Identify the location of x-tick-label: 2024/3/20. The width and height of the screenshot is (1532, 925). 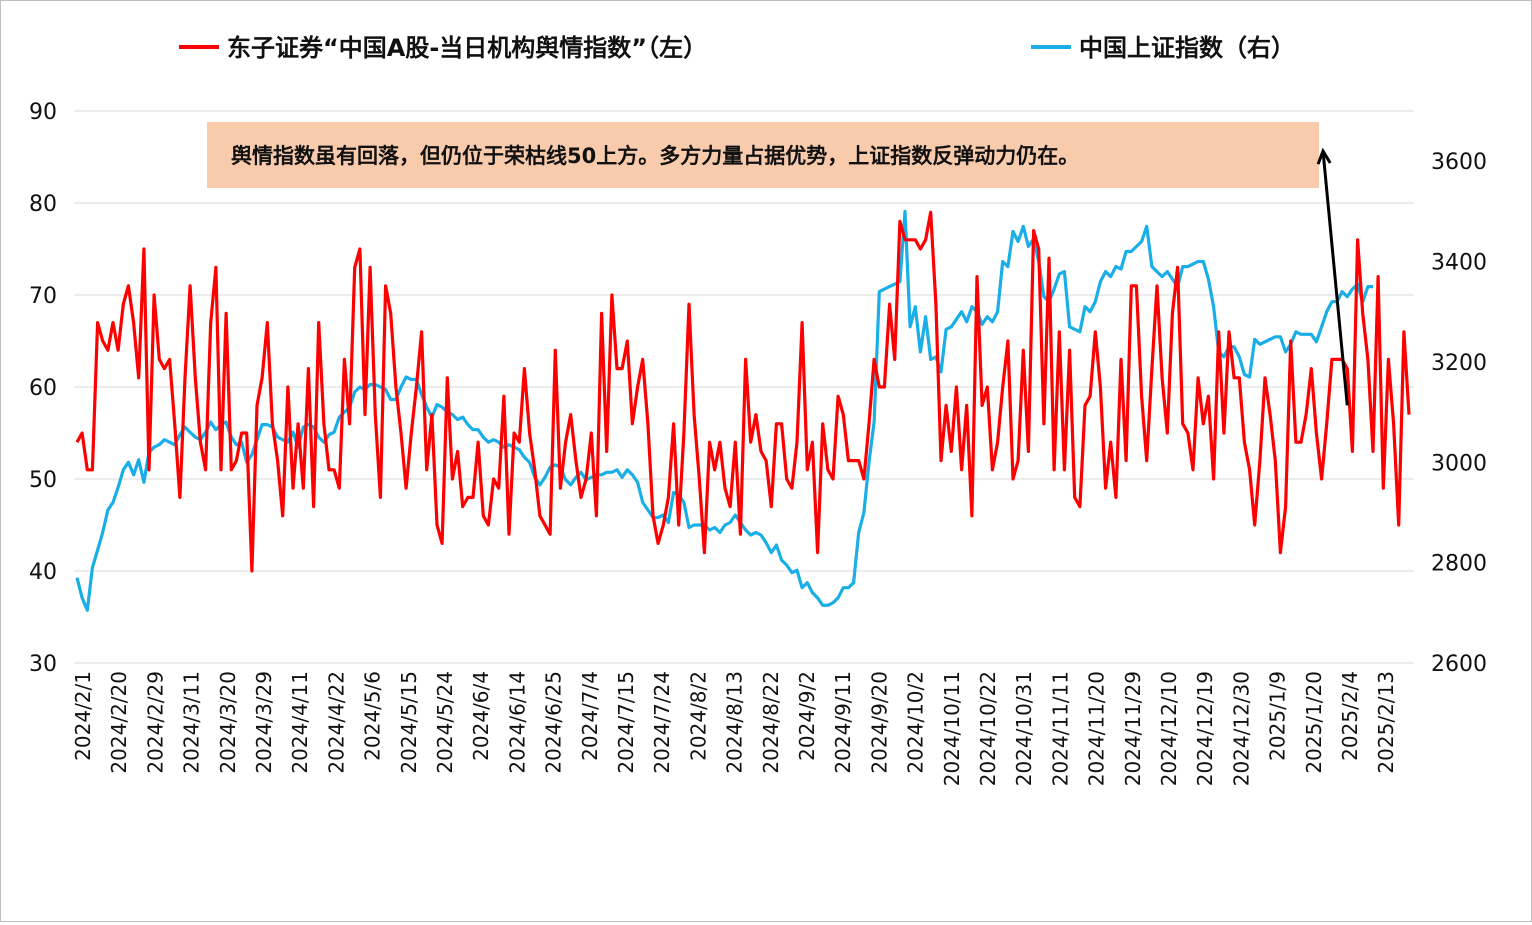
(228, 722).